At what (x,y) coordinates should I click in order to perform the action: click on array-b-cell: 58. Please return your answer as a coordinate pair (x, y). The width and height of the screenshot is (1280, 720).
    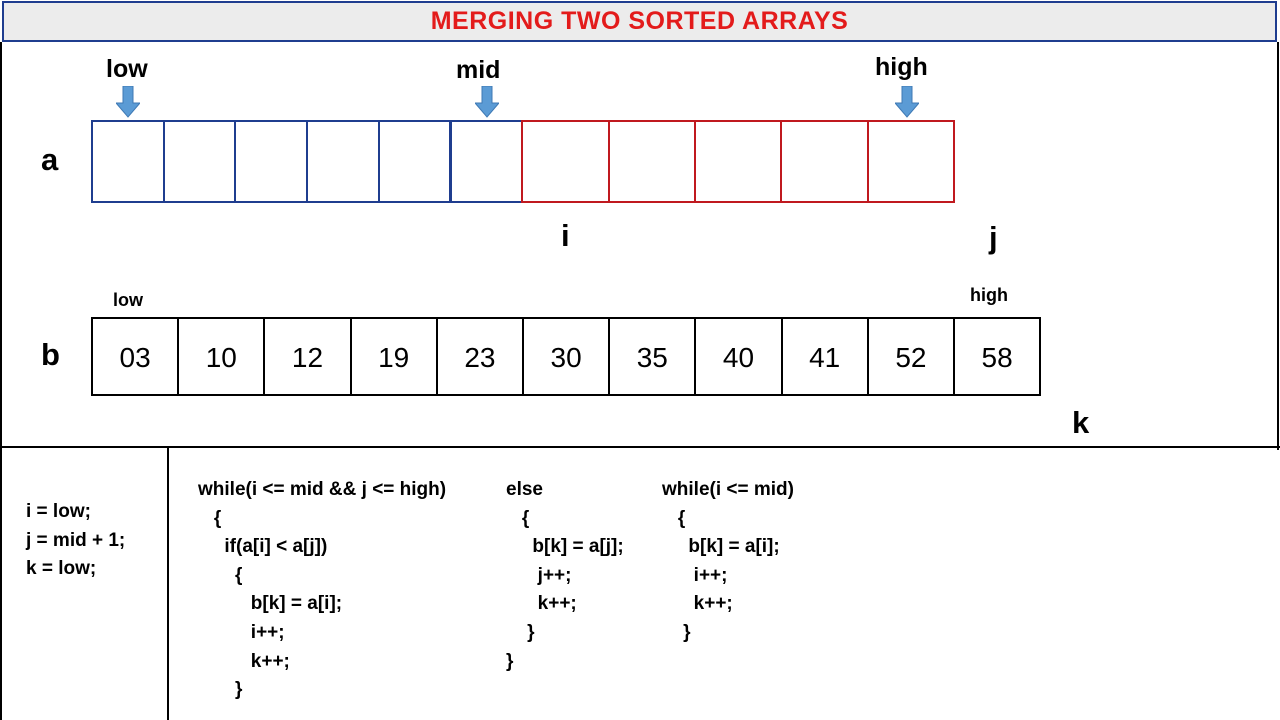
    Looking at the image, I should click on (997, 356).